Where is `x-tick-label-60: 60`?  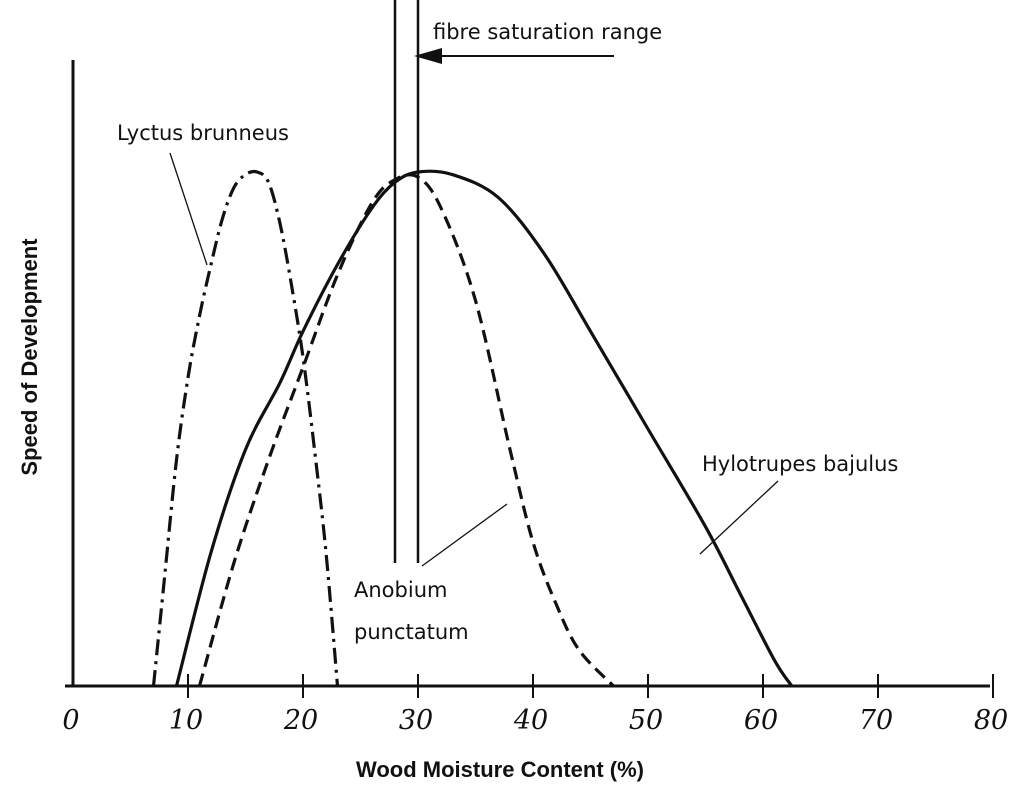
x-tick-label-60: 60 is located at coordinates (761, 720).